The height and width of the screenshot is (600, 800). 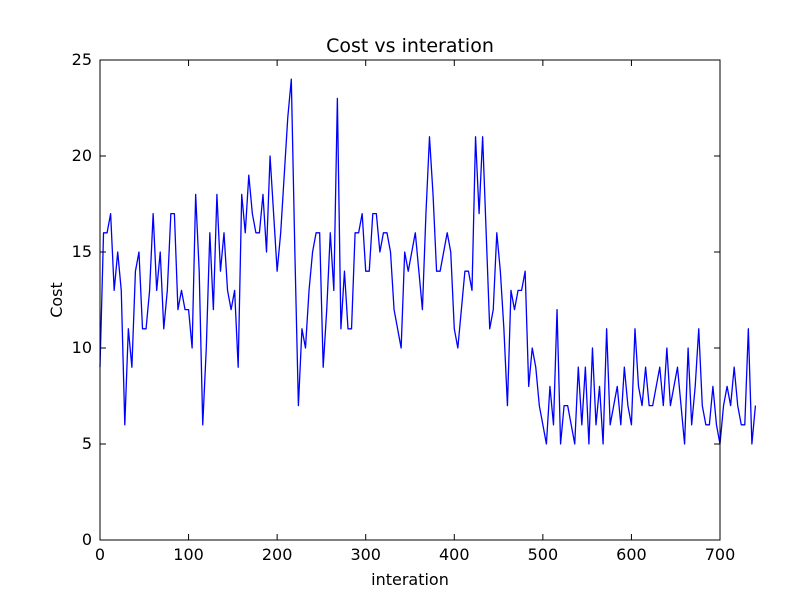 I want to click on y-tick-label: 5, so click(x=87, y=443).